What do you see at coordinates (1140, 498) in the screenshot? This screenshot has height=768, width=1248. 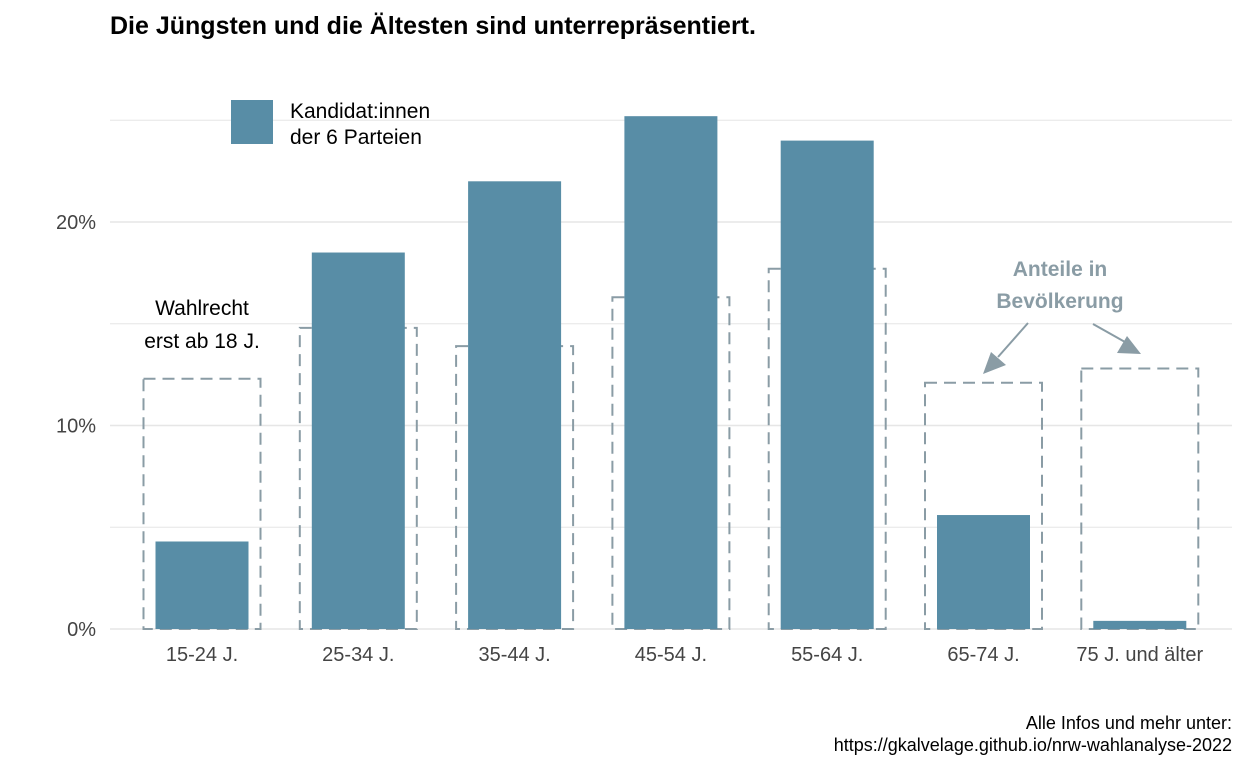 I see `population-bar` at bounding box center [1140, 498].